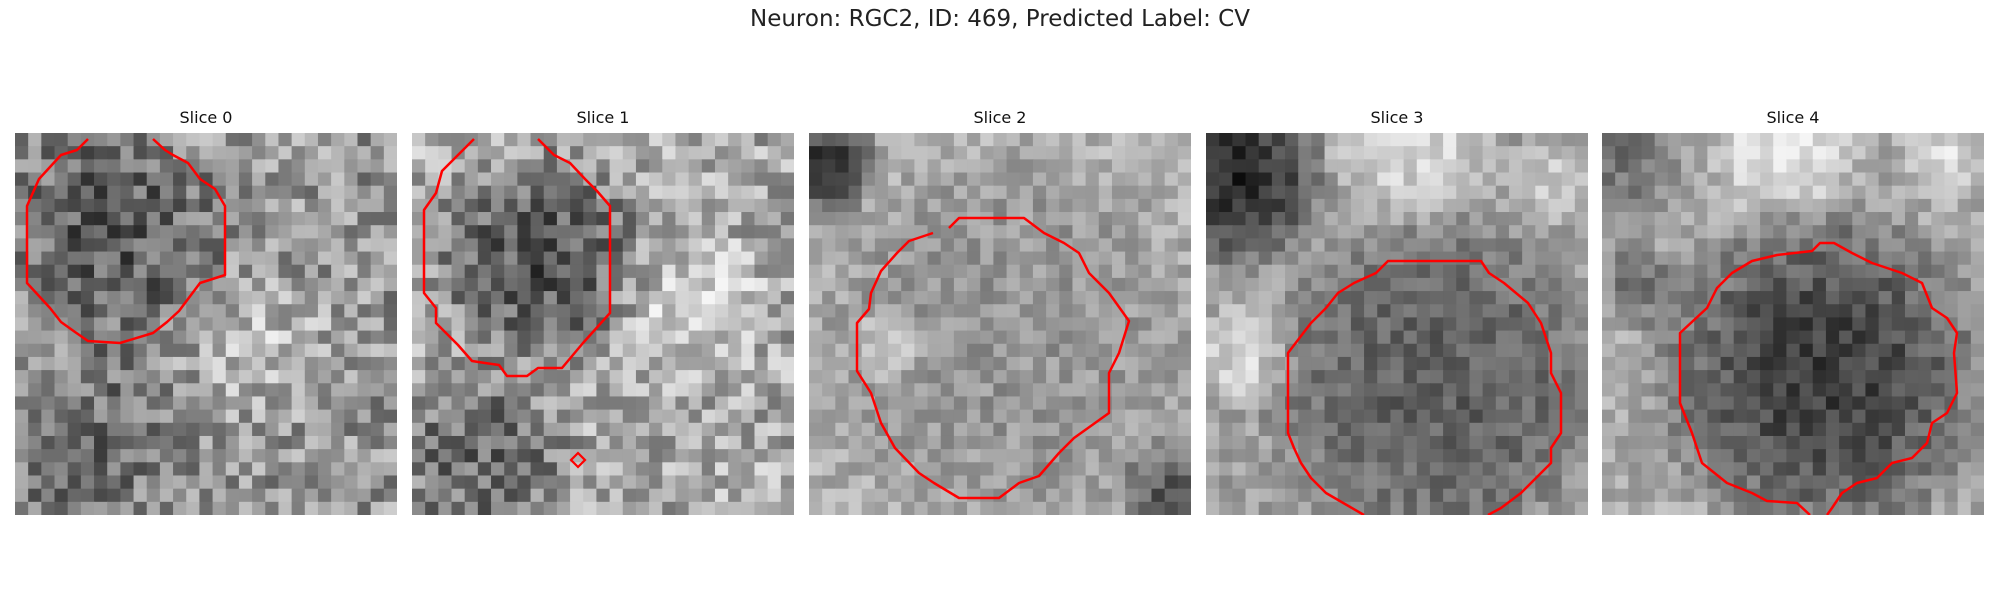  What do you see at coordinates (1397, 117) in the screenshot?
I see `slice-title-3: Slice 3` at bounding box center [1397, 117].